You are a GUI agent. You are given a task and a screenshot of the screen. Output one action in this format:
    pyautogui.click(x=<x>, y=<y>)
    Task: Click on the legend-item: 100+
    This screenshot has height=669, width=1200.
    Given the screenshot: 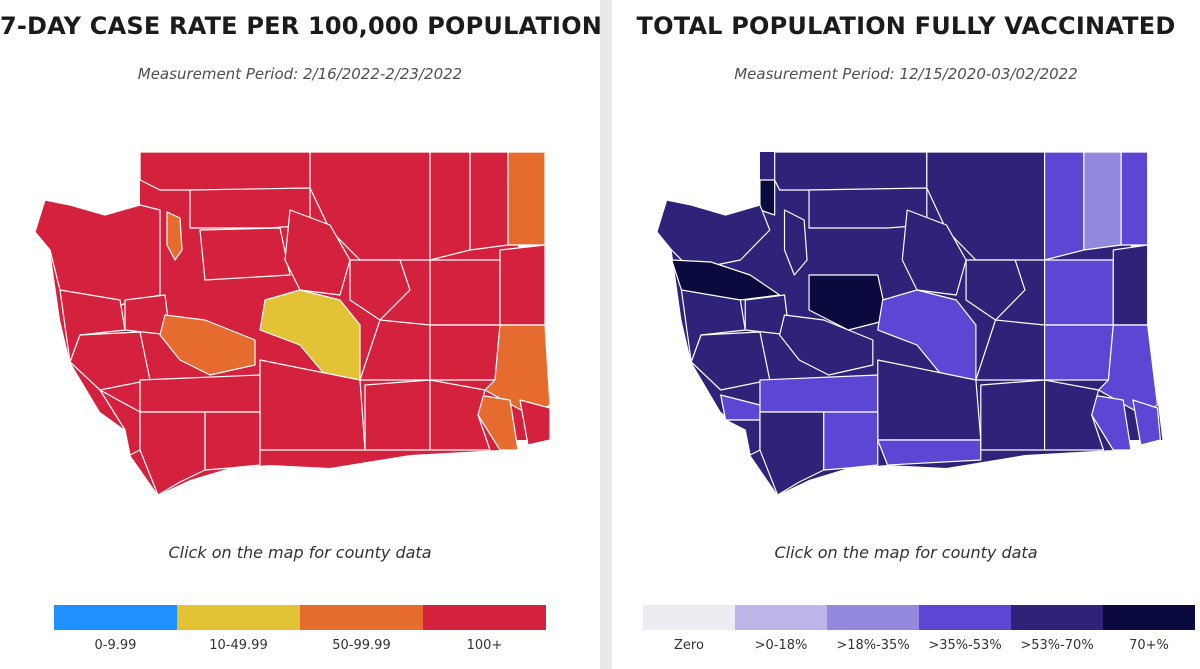 What is the action you would take?
    pyautogui.click(x=484, y=629)
    